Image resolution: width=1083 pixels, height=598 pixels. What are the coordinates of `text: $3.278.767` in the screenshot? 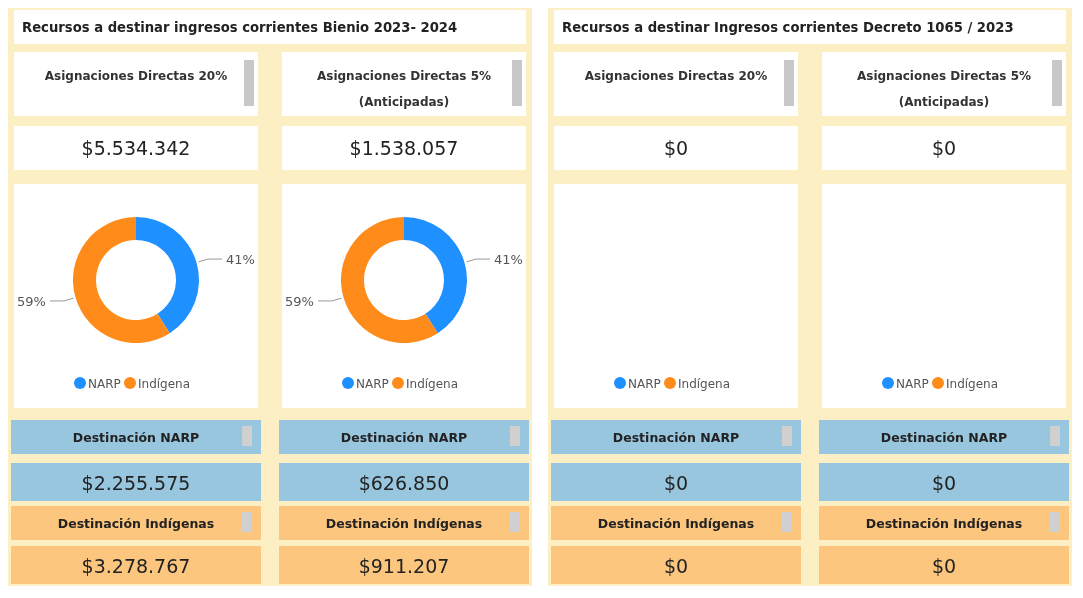 It's located at (136, 566).